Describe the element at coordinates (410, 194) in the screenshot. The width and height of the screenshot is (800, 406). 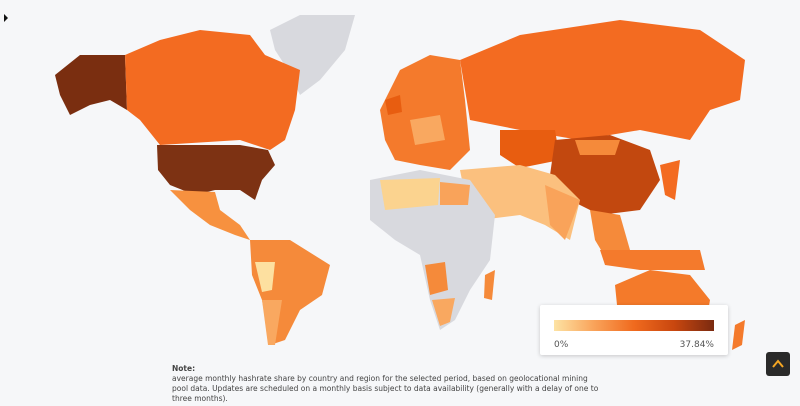
I see `north-africa` at that location.